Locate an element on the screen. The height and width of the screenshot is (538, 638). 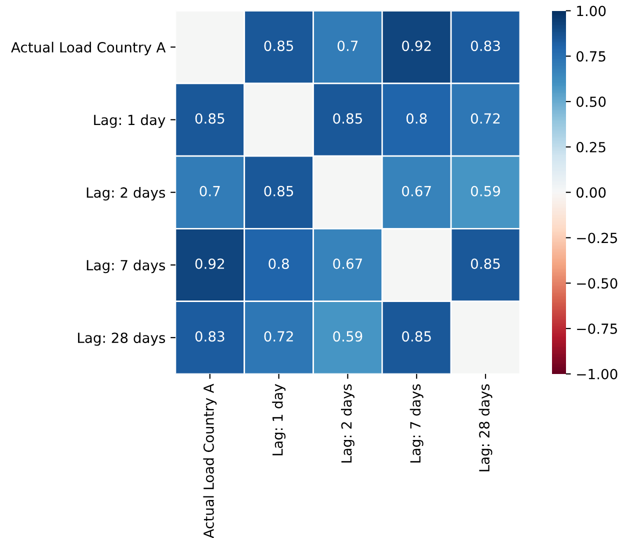
x-tick-label: Lag: 1 day is located at coordinates (279, 420).